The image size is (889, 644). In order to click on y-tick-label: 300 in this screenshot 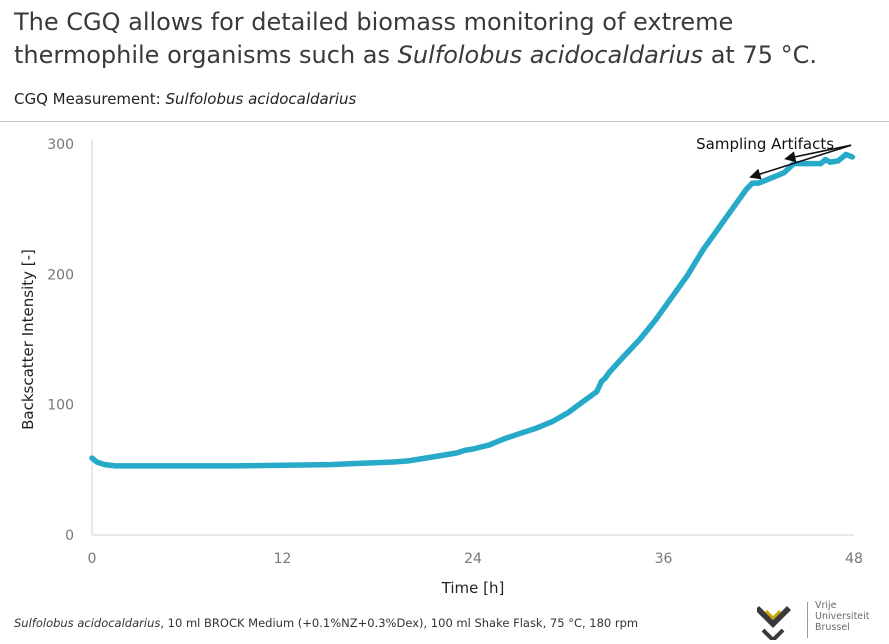, I will do `click(60, 145)`.